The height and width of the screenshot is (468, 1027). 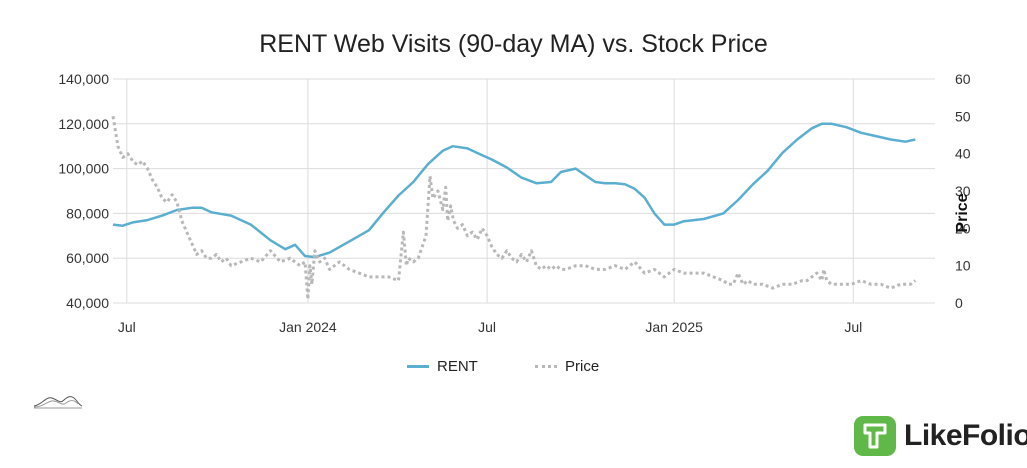 What do you see at coordinates (963, 266) in the screenshot?
I see `y2-tick-label: 10` at bounding box center [963, 266].